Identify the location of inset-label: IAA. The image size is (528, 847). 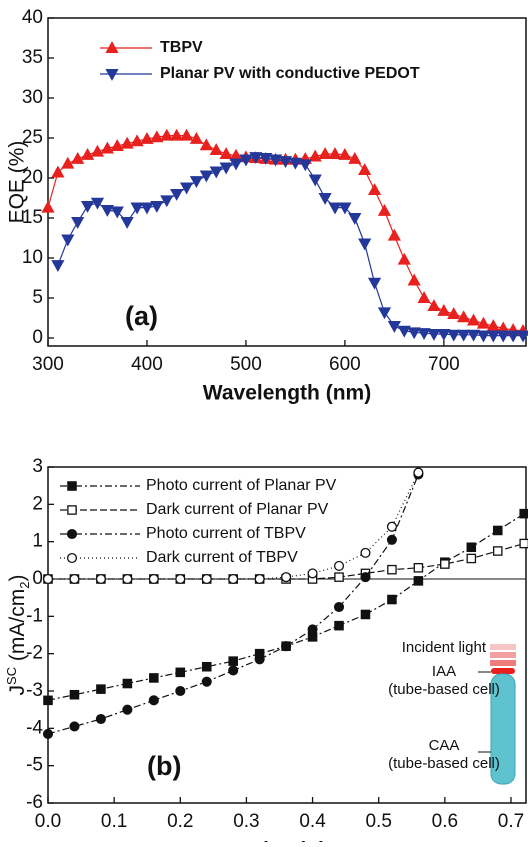
(444, 671).